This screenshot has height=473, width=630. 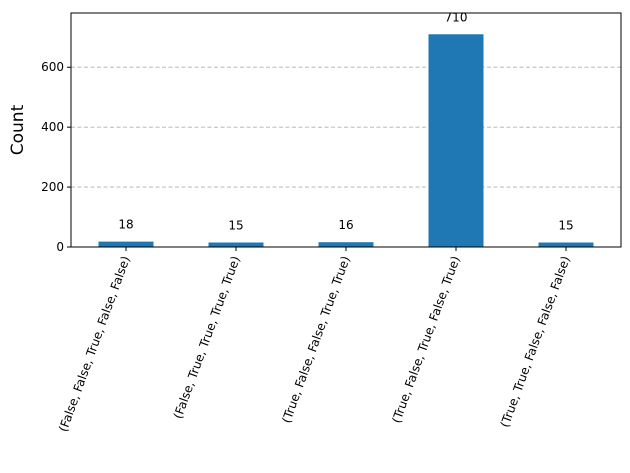 I want to click on y-axis-title: Count, so click(x=18, y=129).